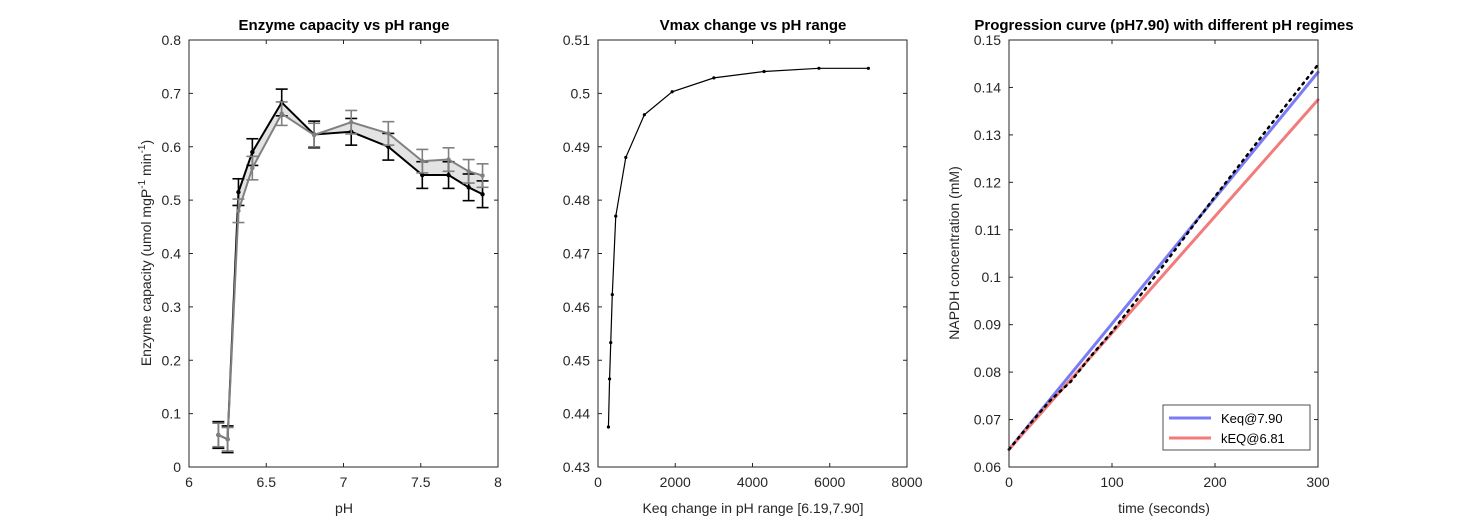  I want to click on y-tick-label: 0.09, so click(987, 325).